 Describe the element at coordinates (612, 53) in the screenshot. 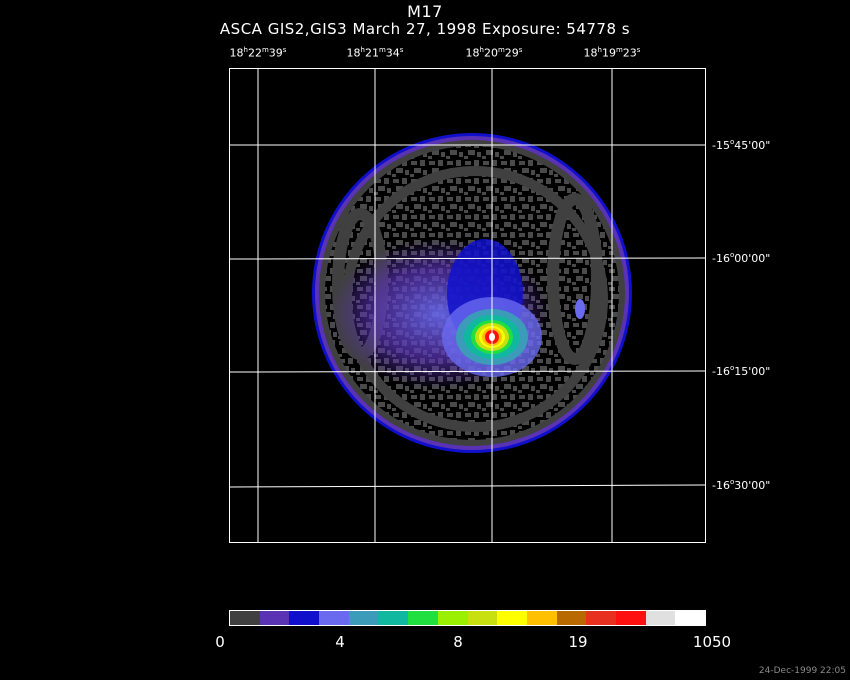

I see `ra-label-4: 18h19m23s` at that location.